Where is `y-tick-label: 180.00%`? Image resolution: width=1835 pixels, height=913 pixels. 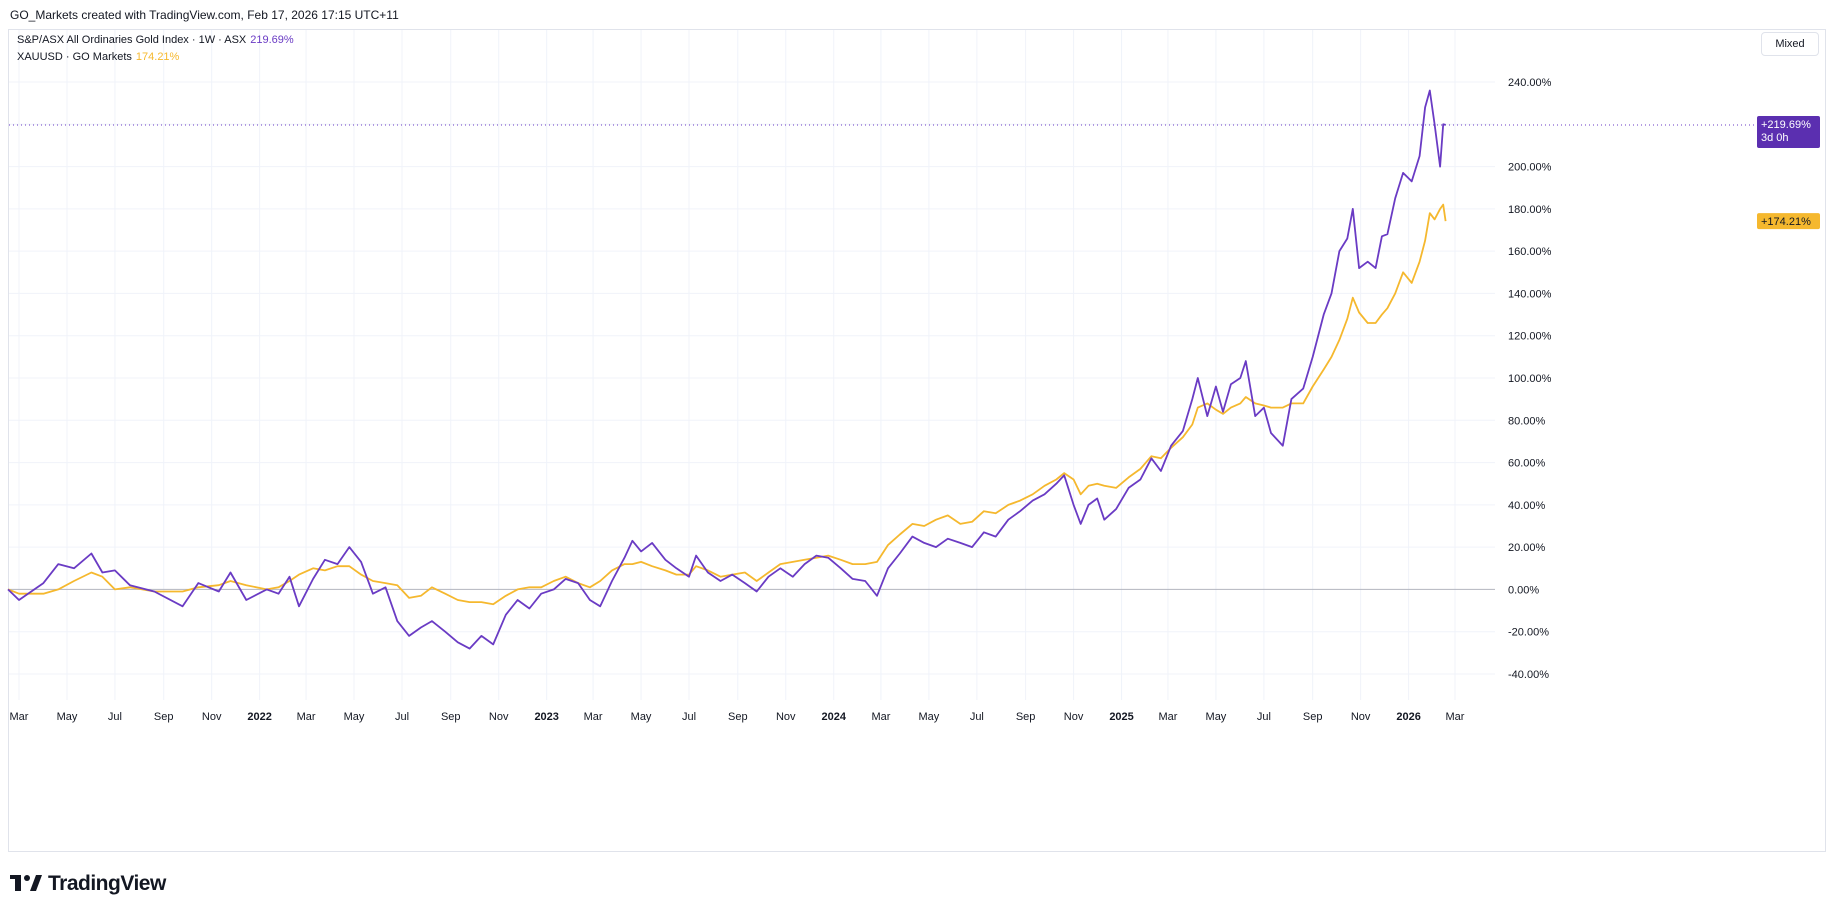
y-tick-label: 180.00% is located at coordinates (1530, 210).